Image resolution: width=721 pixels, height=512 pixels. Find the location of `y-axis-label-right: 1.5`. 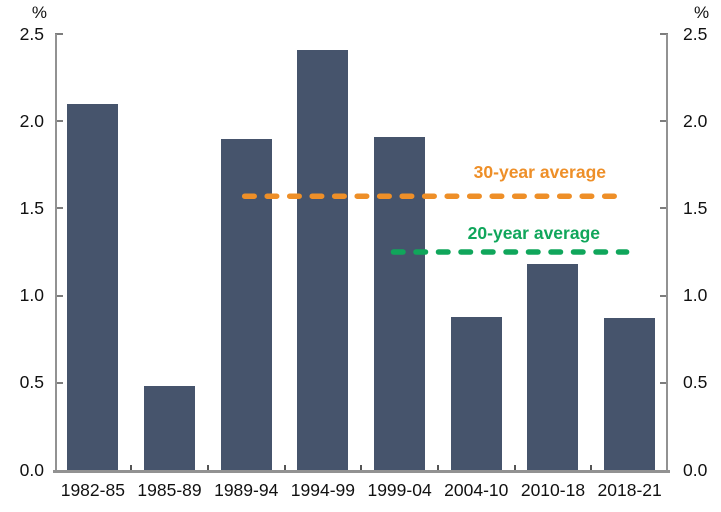

y-axis-label-right: 1.5 is located at coordinates (695, 207).